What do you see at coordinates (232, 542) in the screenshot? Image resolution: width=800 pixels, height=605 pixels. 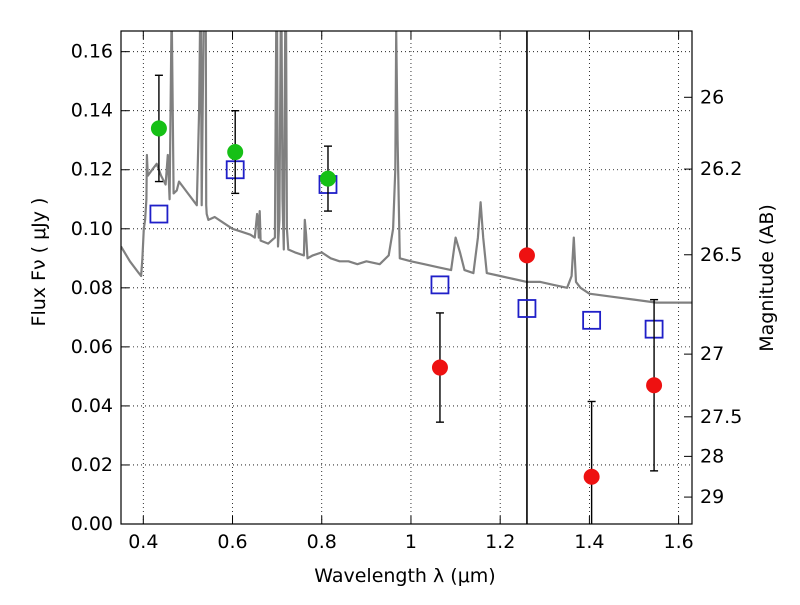 I see `x-tick-label: 0.6` at bounding box center [232, 542].